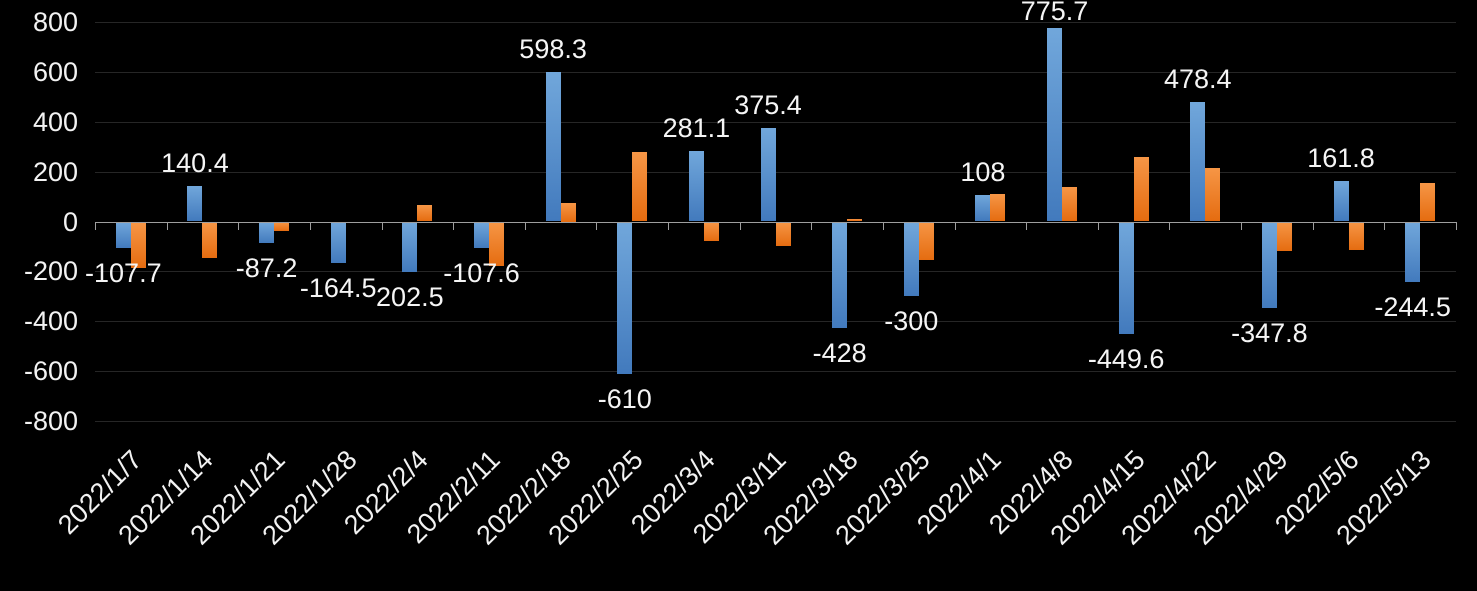 The image size is (1477, 591). What do you see at coordinates (553, 147) in the screenshot?
I see `bar-blue-2022/2/18` at bounding box center [553, 147].